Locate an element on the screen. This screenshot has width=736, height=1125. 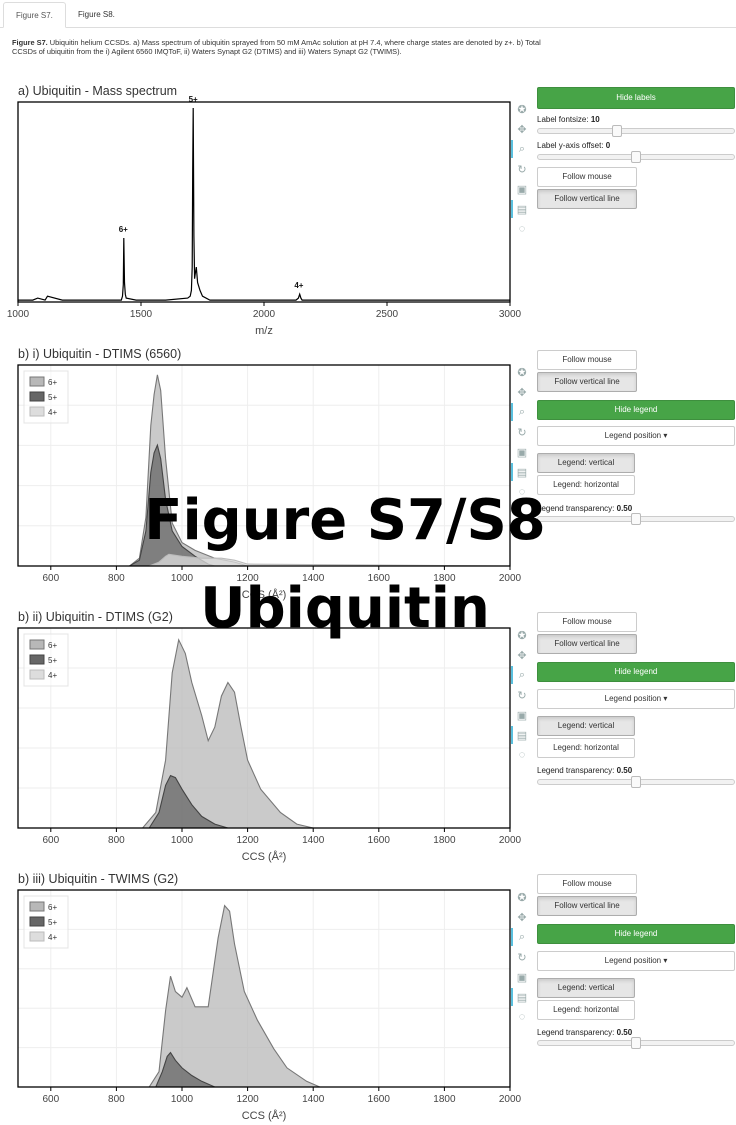
x-tick-label: 1500 is located at coordinates (141, 314).